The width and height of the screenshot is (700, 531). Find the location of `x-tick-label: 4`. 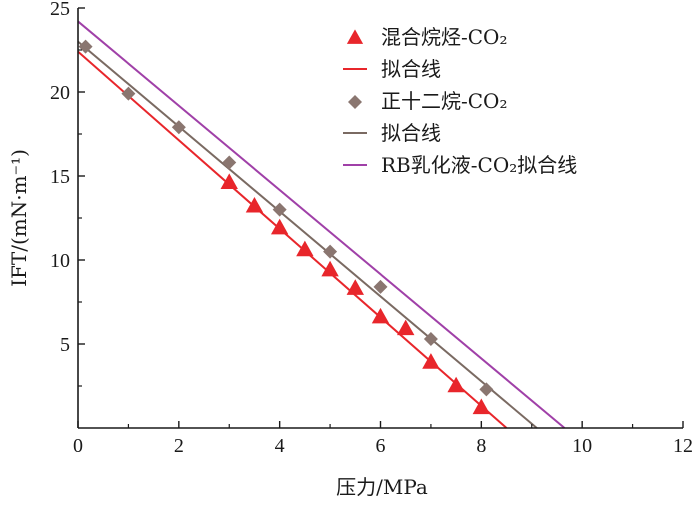

x-tick-label: 4 is located at coordinates (280, 446).